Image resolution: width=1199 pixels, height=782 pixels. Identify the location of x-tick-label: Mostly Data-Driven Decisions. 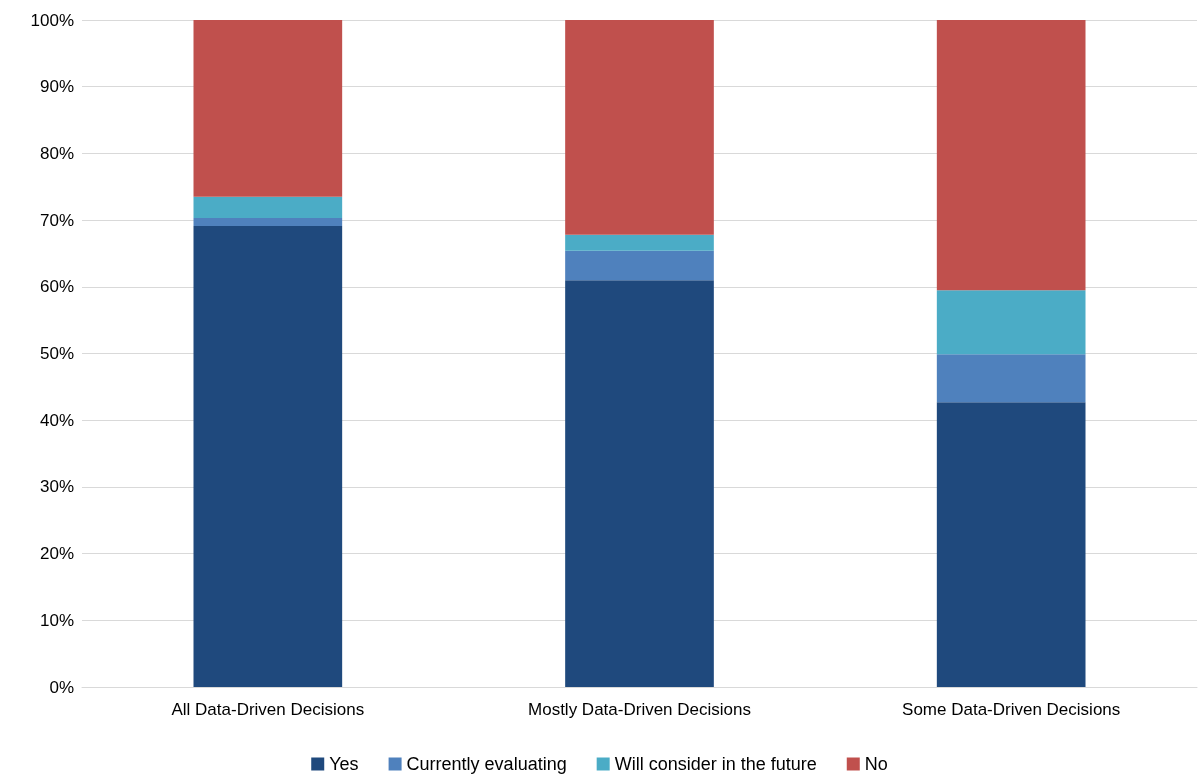
(639, 709).